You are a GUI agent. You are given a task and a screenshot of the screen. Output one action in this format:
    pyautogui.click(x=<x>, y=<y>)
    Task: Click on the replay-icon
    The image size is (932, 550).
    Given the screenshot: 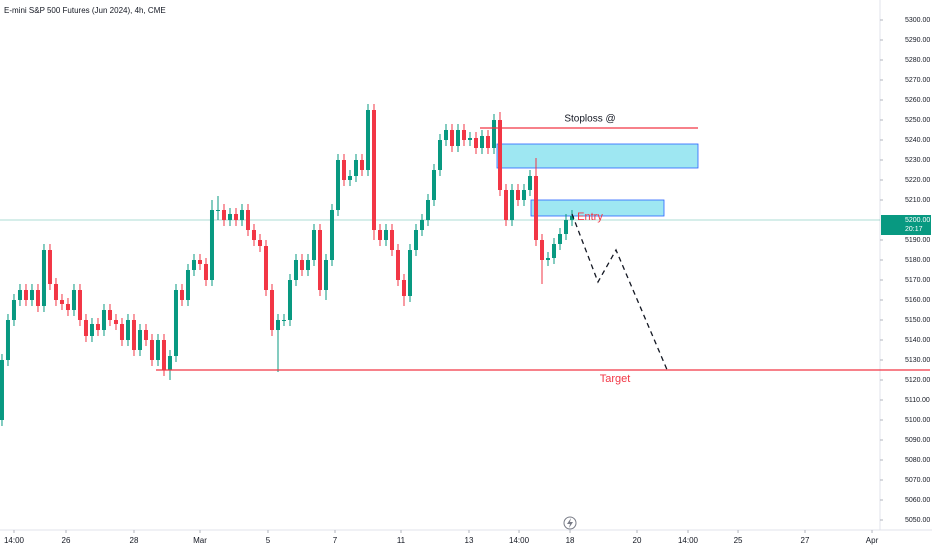 What is the action you would take?
    pyautogui.click(x=570, y=523)
    